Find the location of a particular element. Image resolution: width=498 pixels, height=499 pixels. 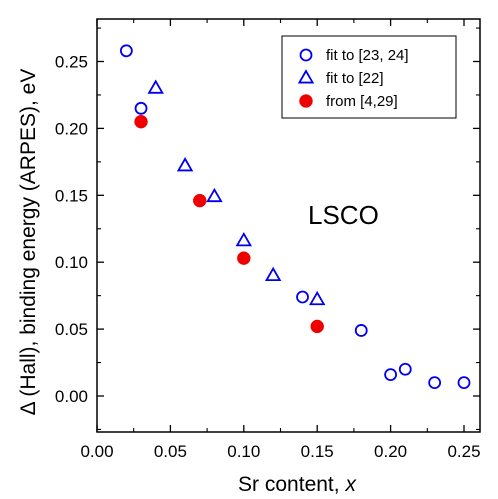

legend-label-1: fit to [23, 24] is located at coordinates (367, 55).